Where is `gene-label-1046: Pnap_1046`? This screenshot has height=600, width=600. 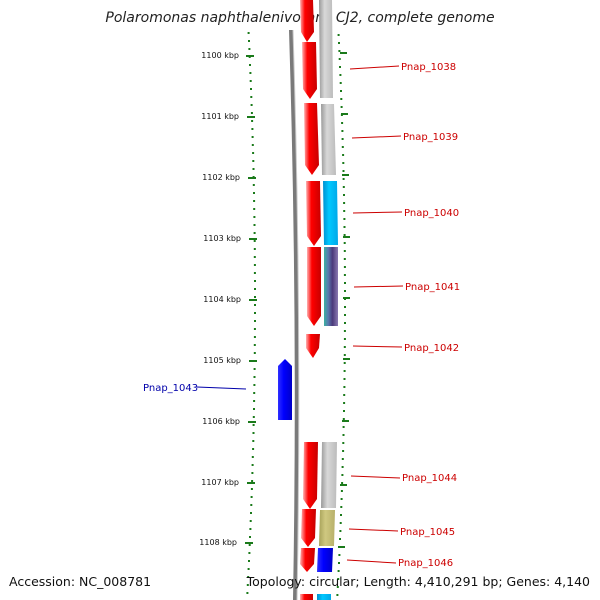
gene-label-1046: Pnap_1046 is located at coordinates (425, 563).